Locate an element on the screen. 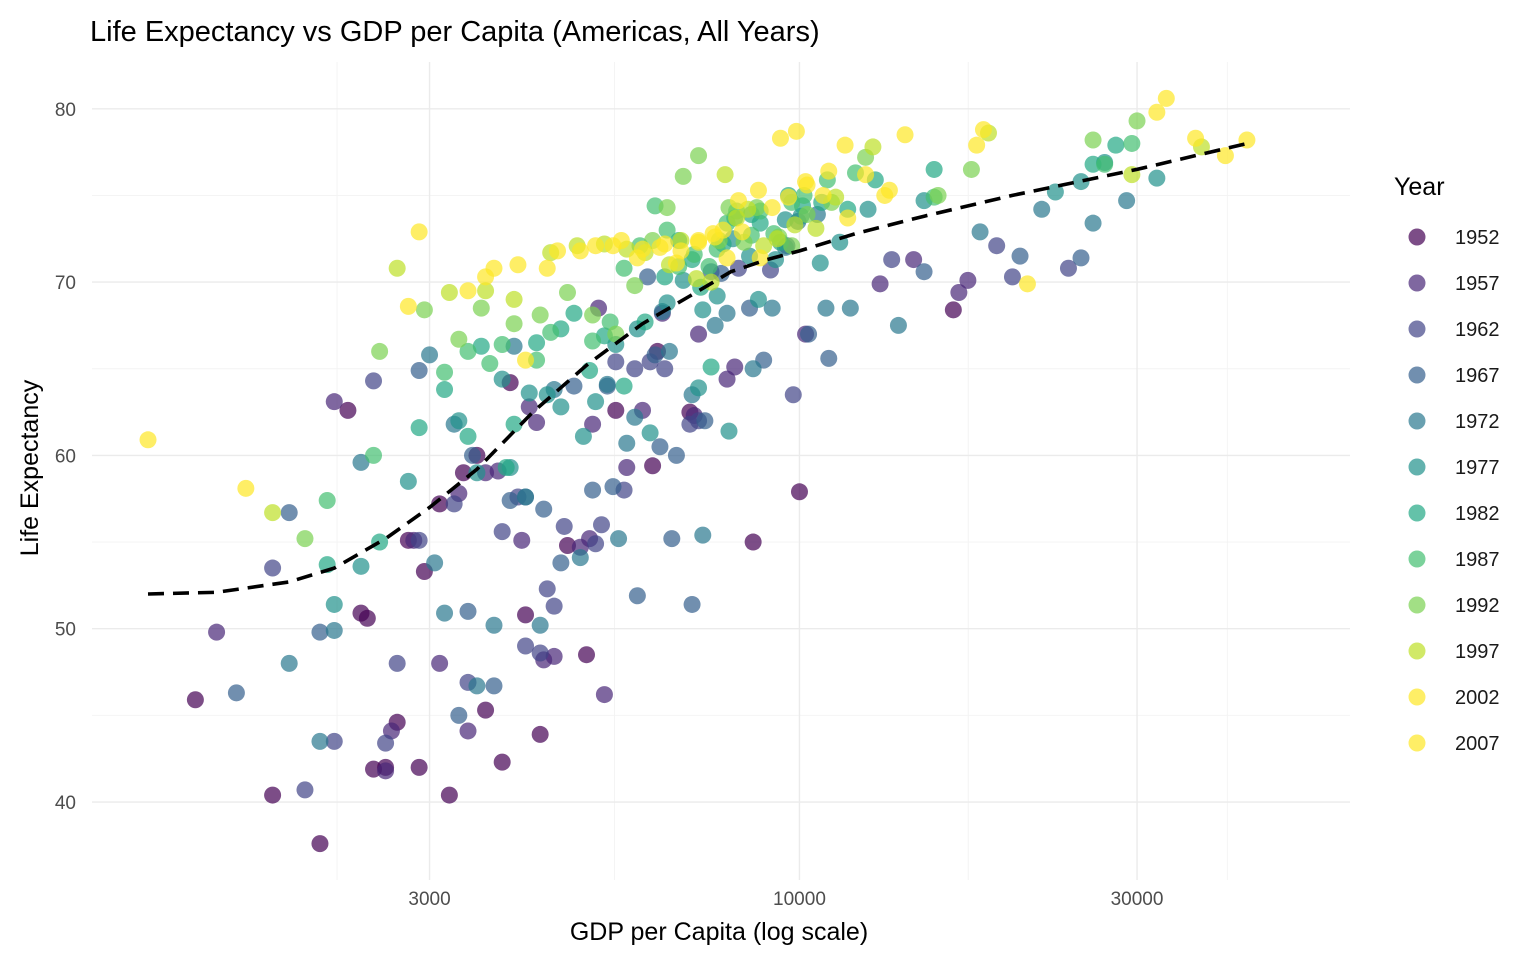  legend-item-1967: 1967 is located at coordinates (1454, 376).